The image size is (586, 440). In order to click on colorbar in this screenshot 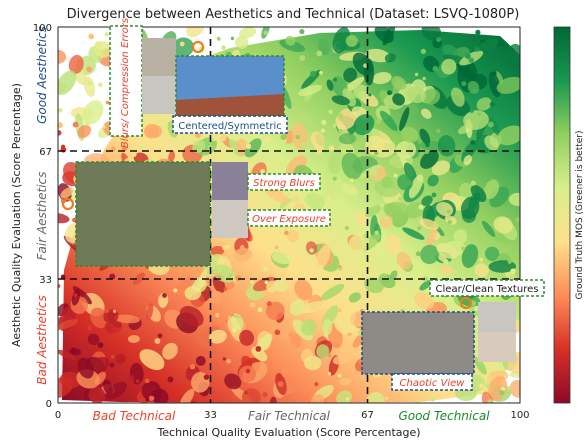, I will do `click(562, 215)`.